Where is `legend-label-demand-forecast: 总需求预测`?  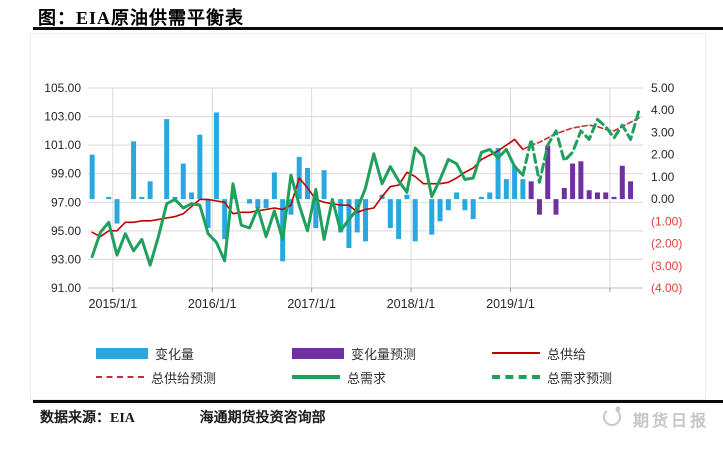 legend-label-demand-forecast: 总需求预测 is located at coordinates (580, 378).